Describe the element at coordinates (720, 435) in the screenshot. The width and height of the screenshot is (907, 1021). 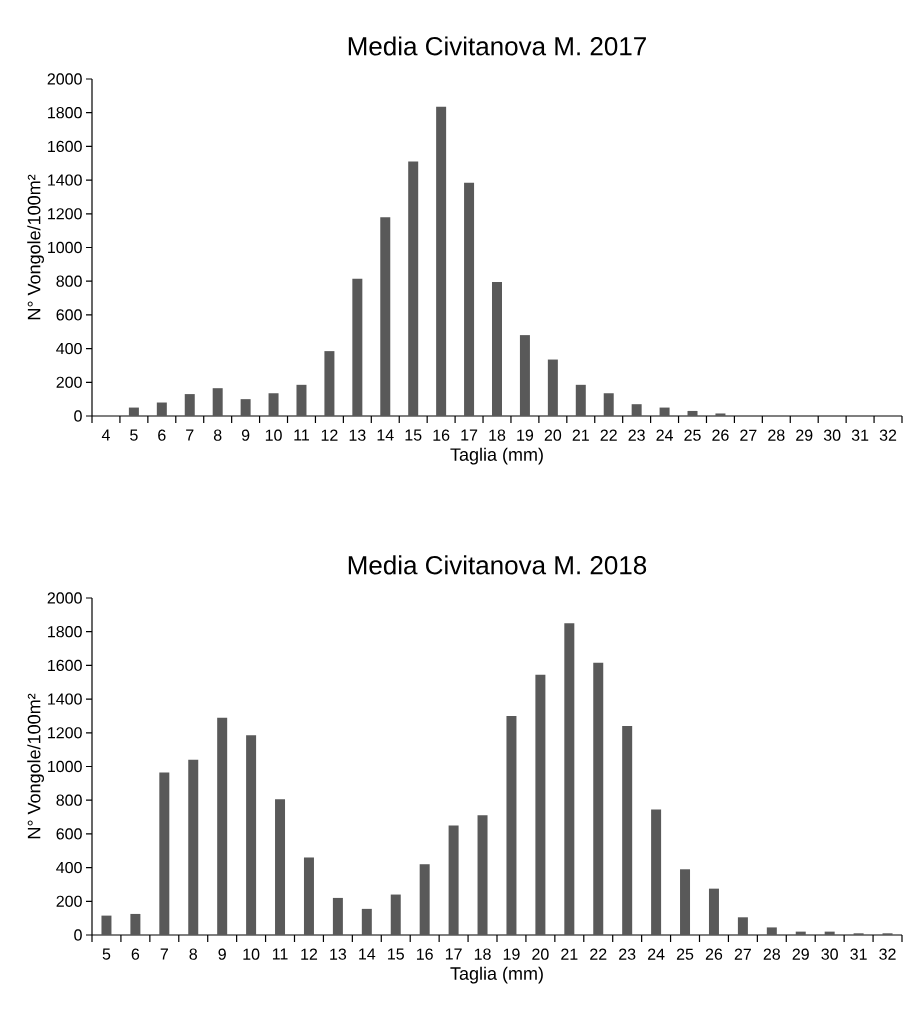
I see `x-tick-label: 26` at that location.